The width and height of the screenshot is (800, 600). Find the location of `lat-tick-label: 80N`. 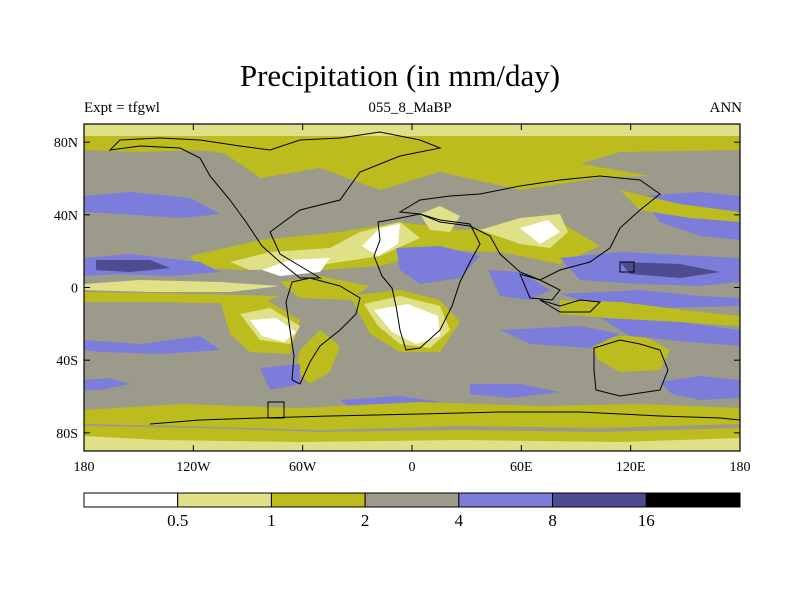

lat-tick-label: 80N is located at coordinates (66, 143).